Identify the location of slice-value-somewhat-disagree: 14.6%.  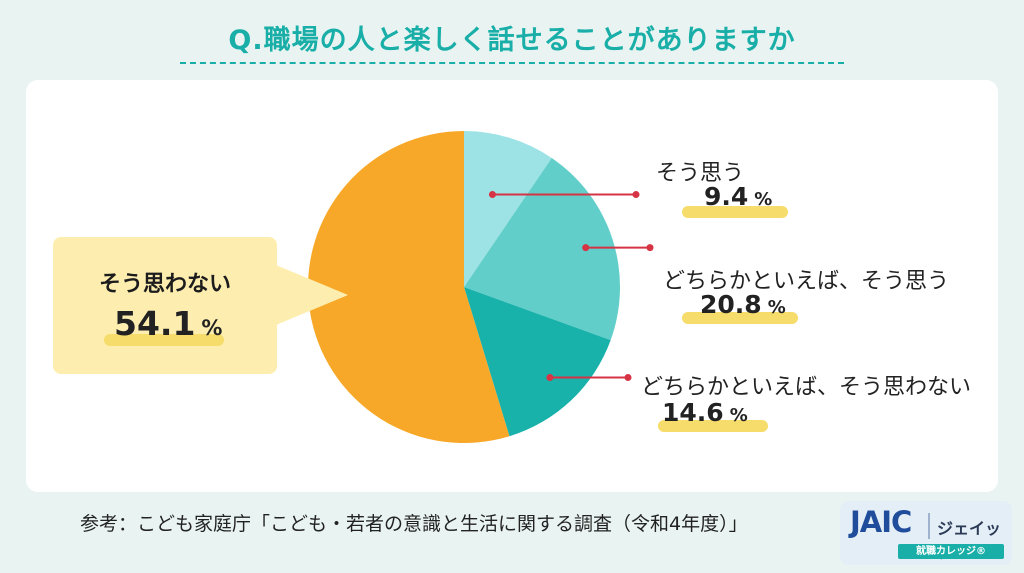
(705, 412).